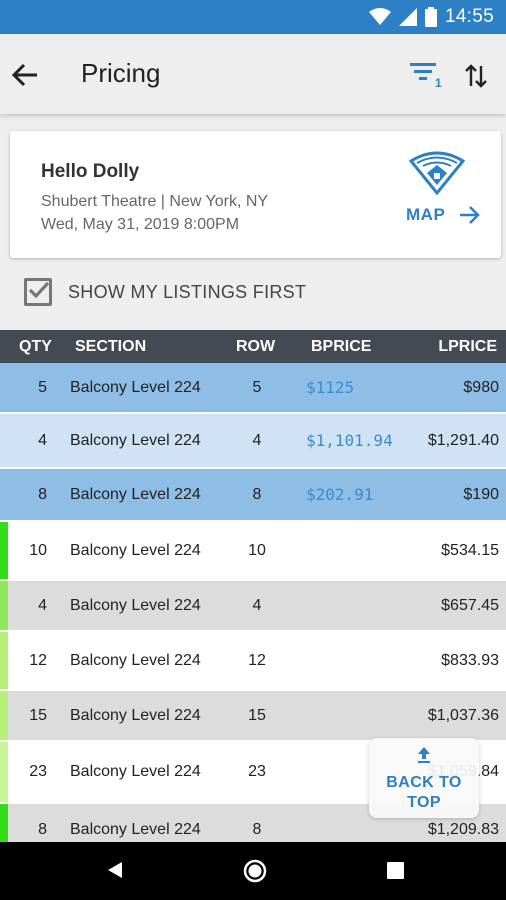  I want to click on cell-lprice: $657.45, so click(470, 605).